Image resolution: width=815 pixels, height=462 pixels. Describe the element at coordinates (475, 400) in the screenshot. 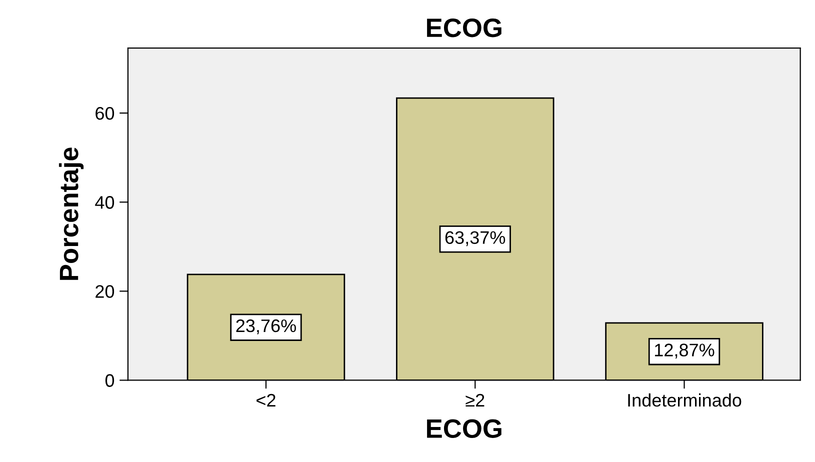

I see `x-tick-label: ≥2` at that location.